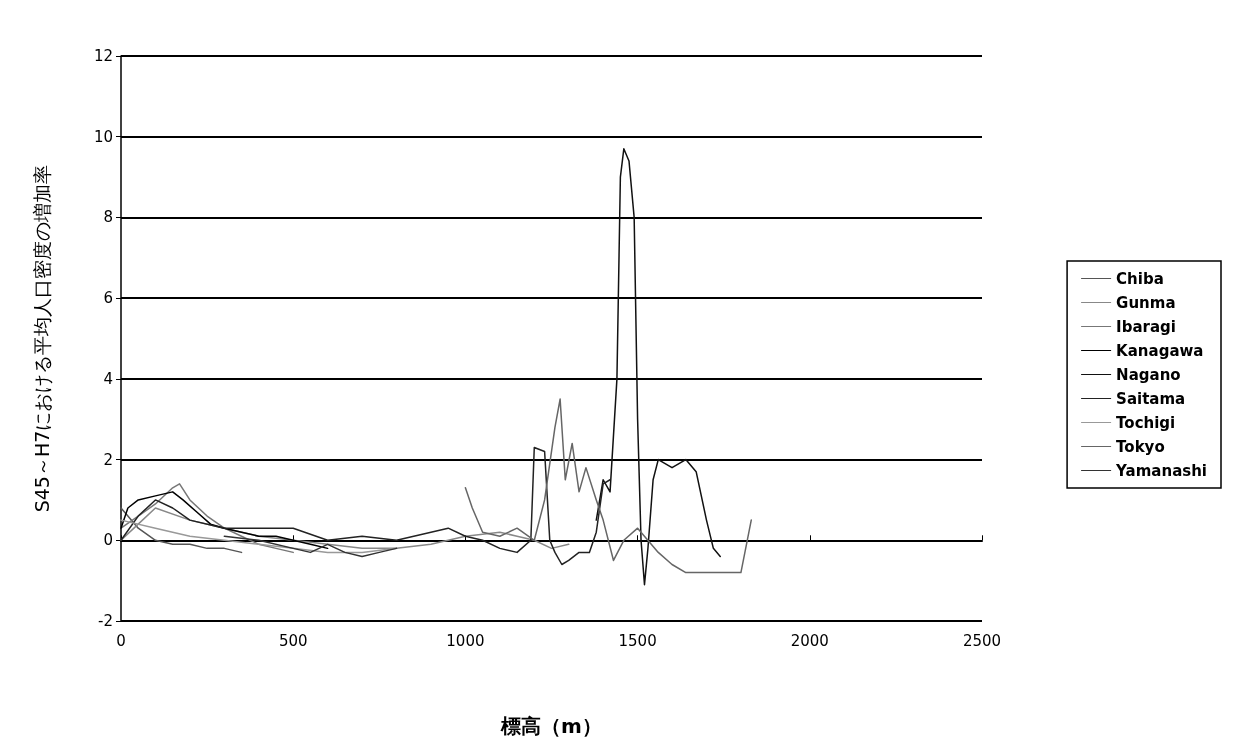 This screenshot has height=749, width=1249. What do you see at coordinates (105, 621) in the screenshot?
I see `y-tick-label: -2` at bounding box center [105, 621].